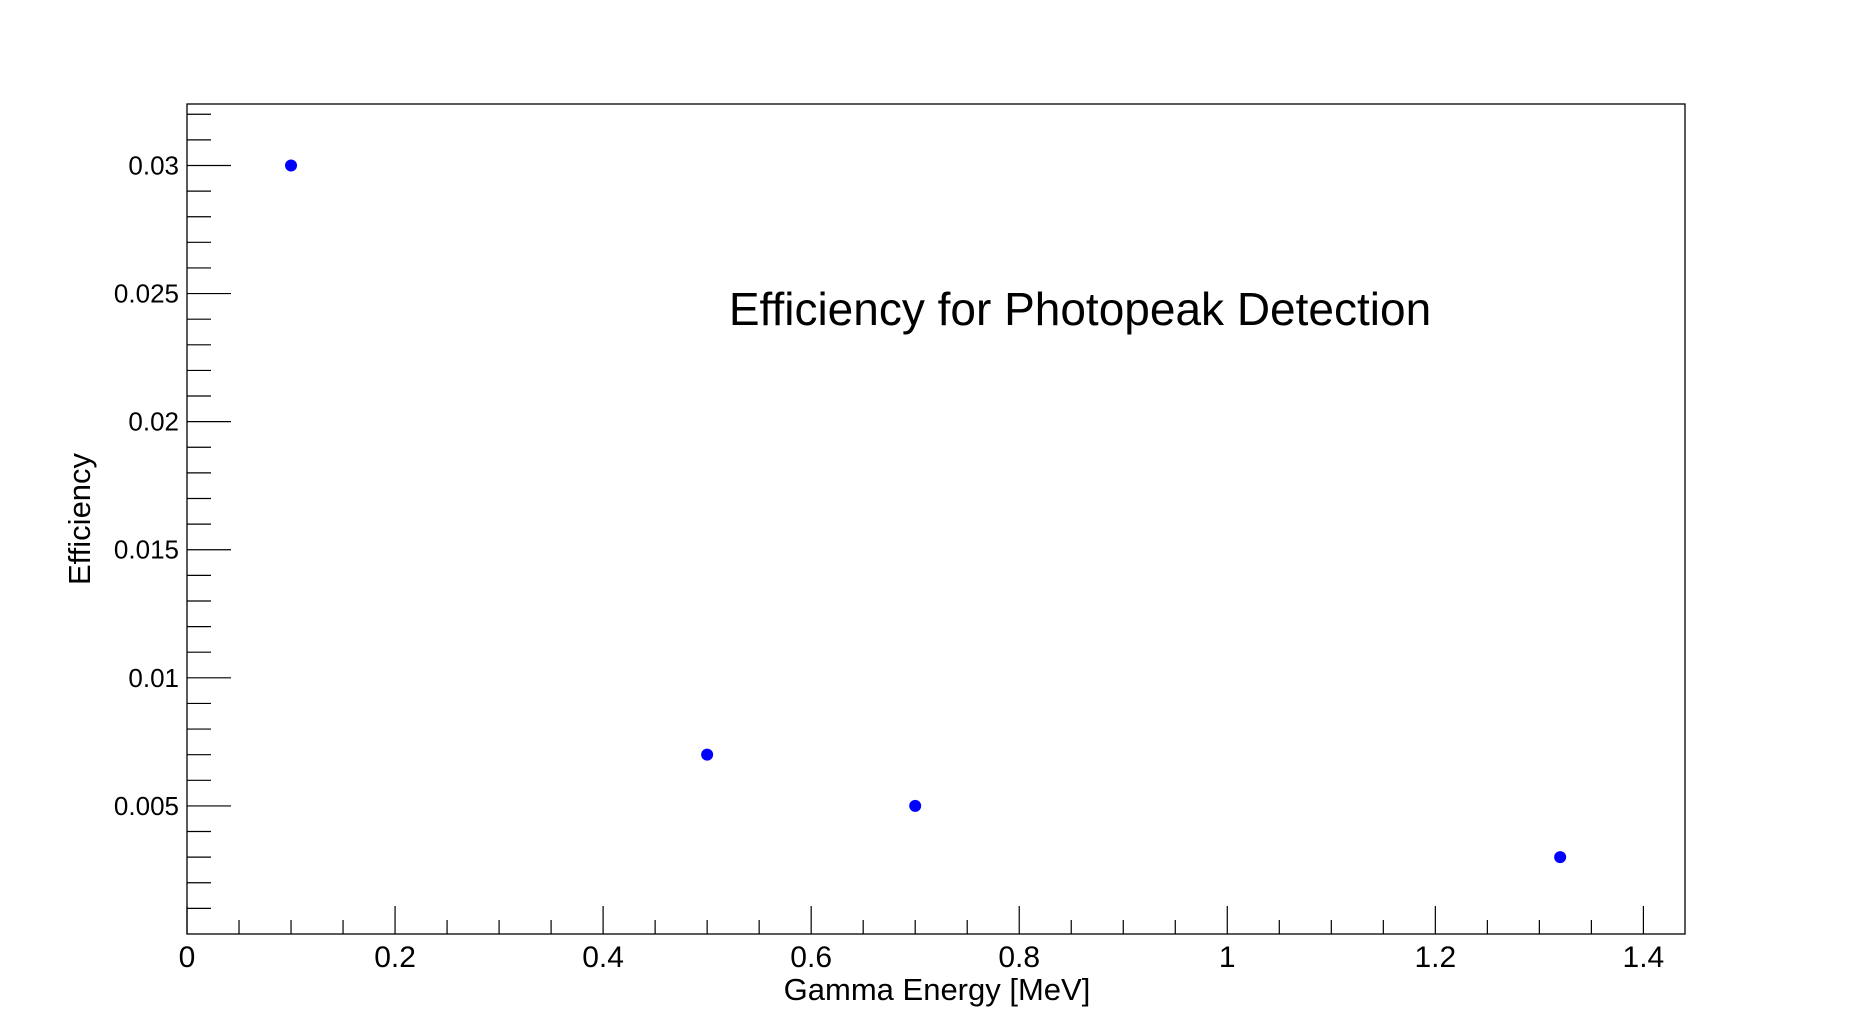 This screenshot has width=1853, height=1027. What do you see at coordinates (79, 518) in the screenshot?
I see `y-axis-title: Efficiency` at bounding box center [79, 518].